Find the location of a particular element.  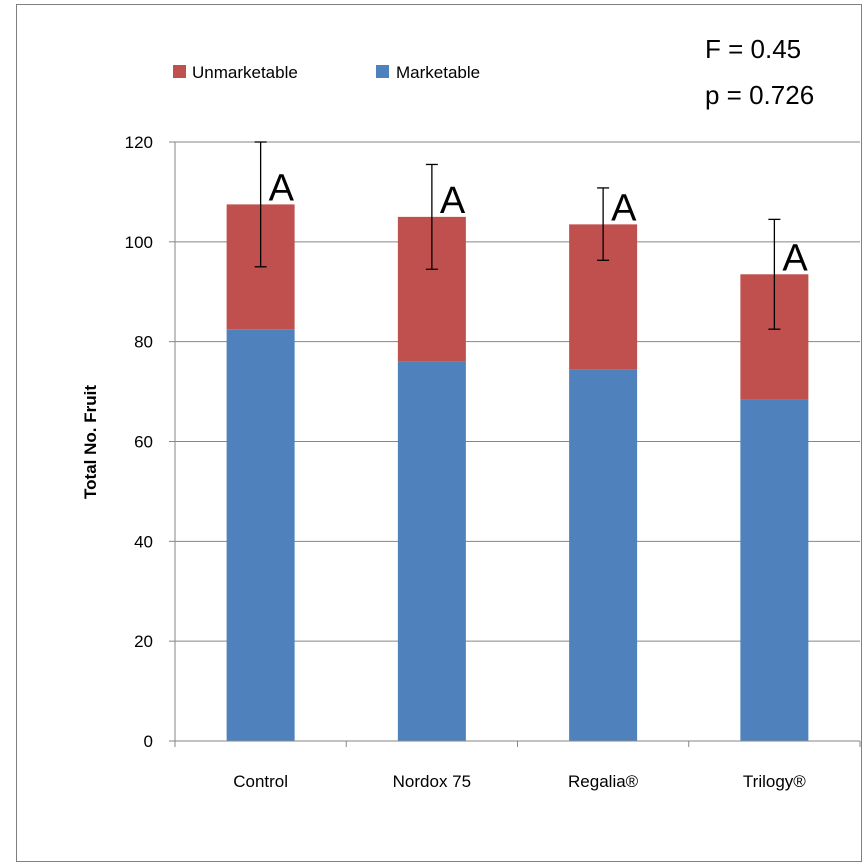

legend-label-unmarketable: Unmarketable is located at coordinates (245, 72).